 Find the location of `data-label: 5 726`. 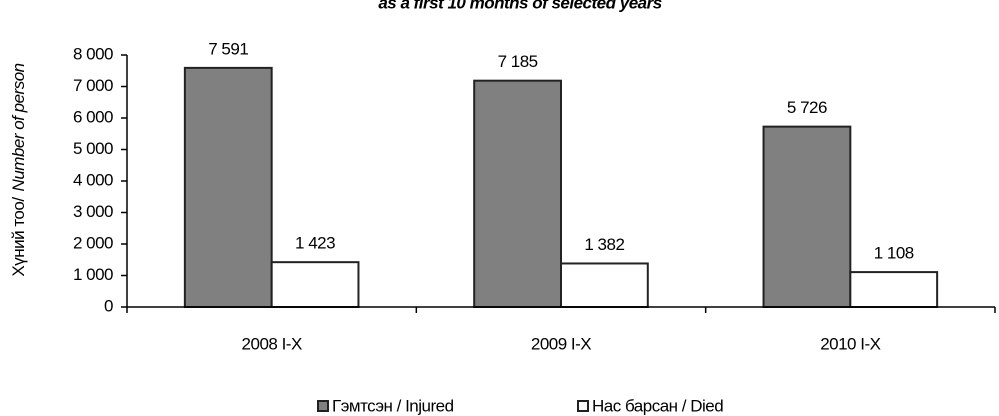

data-label: 5 726 is located at coordinates (807, 107).